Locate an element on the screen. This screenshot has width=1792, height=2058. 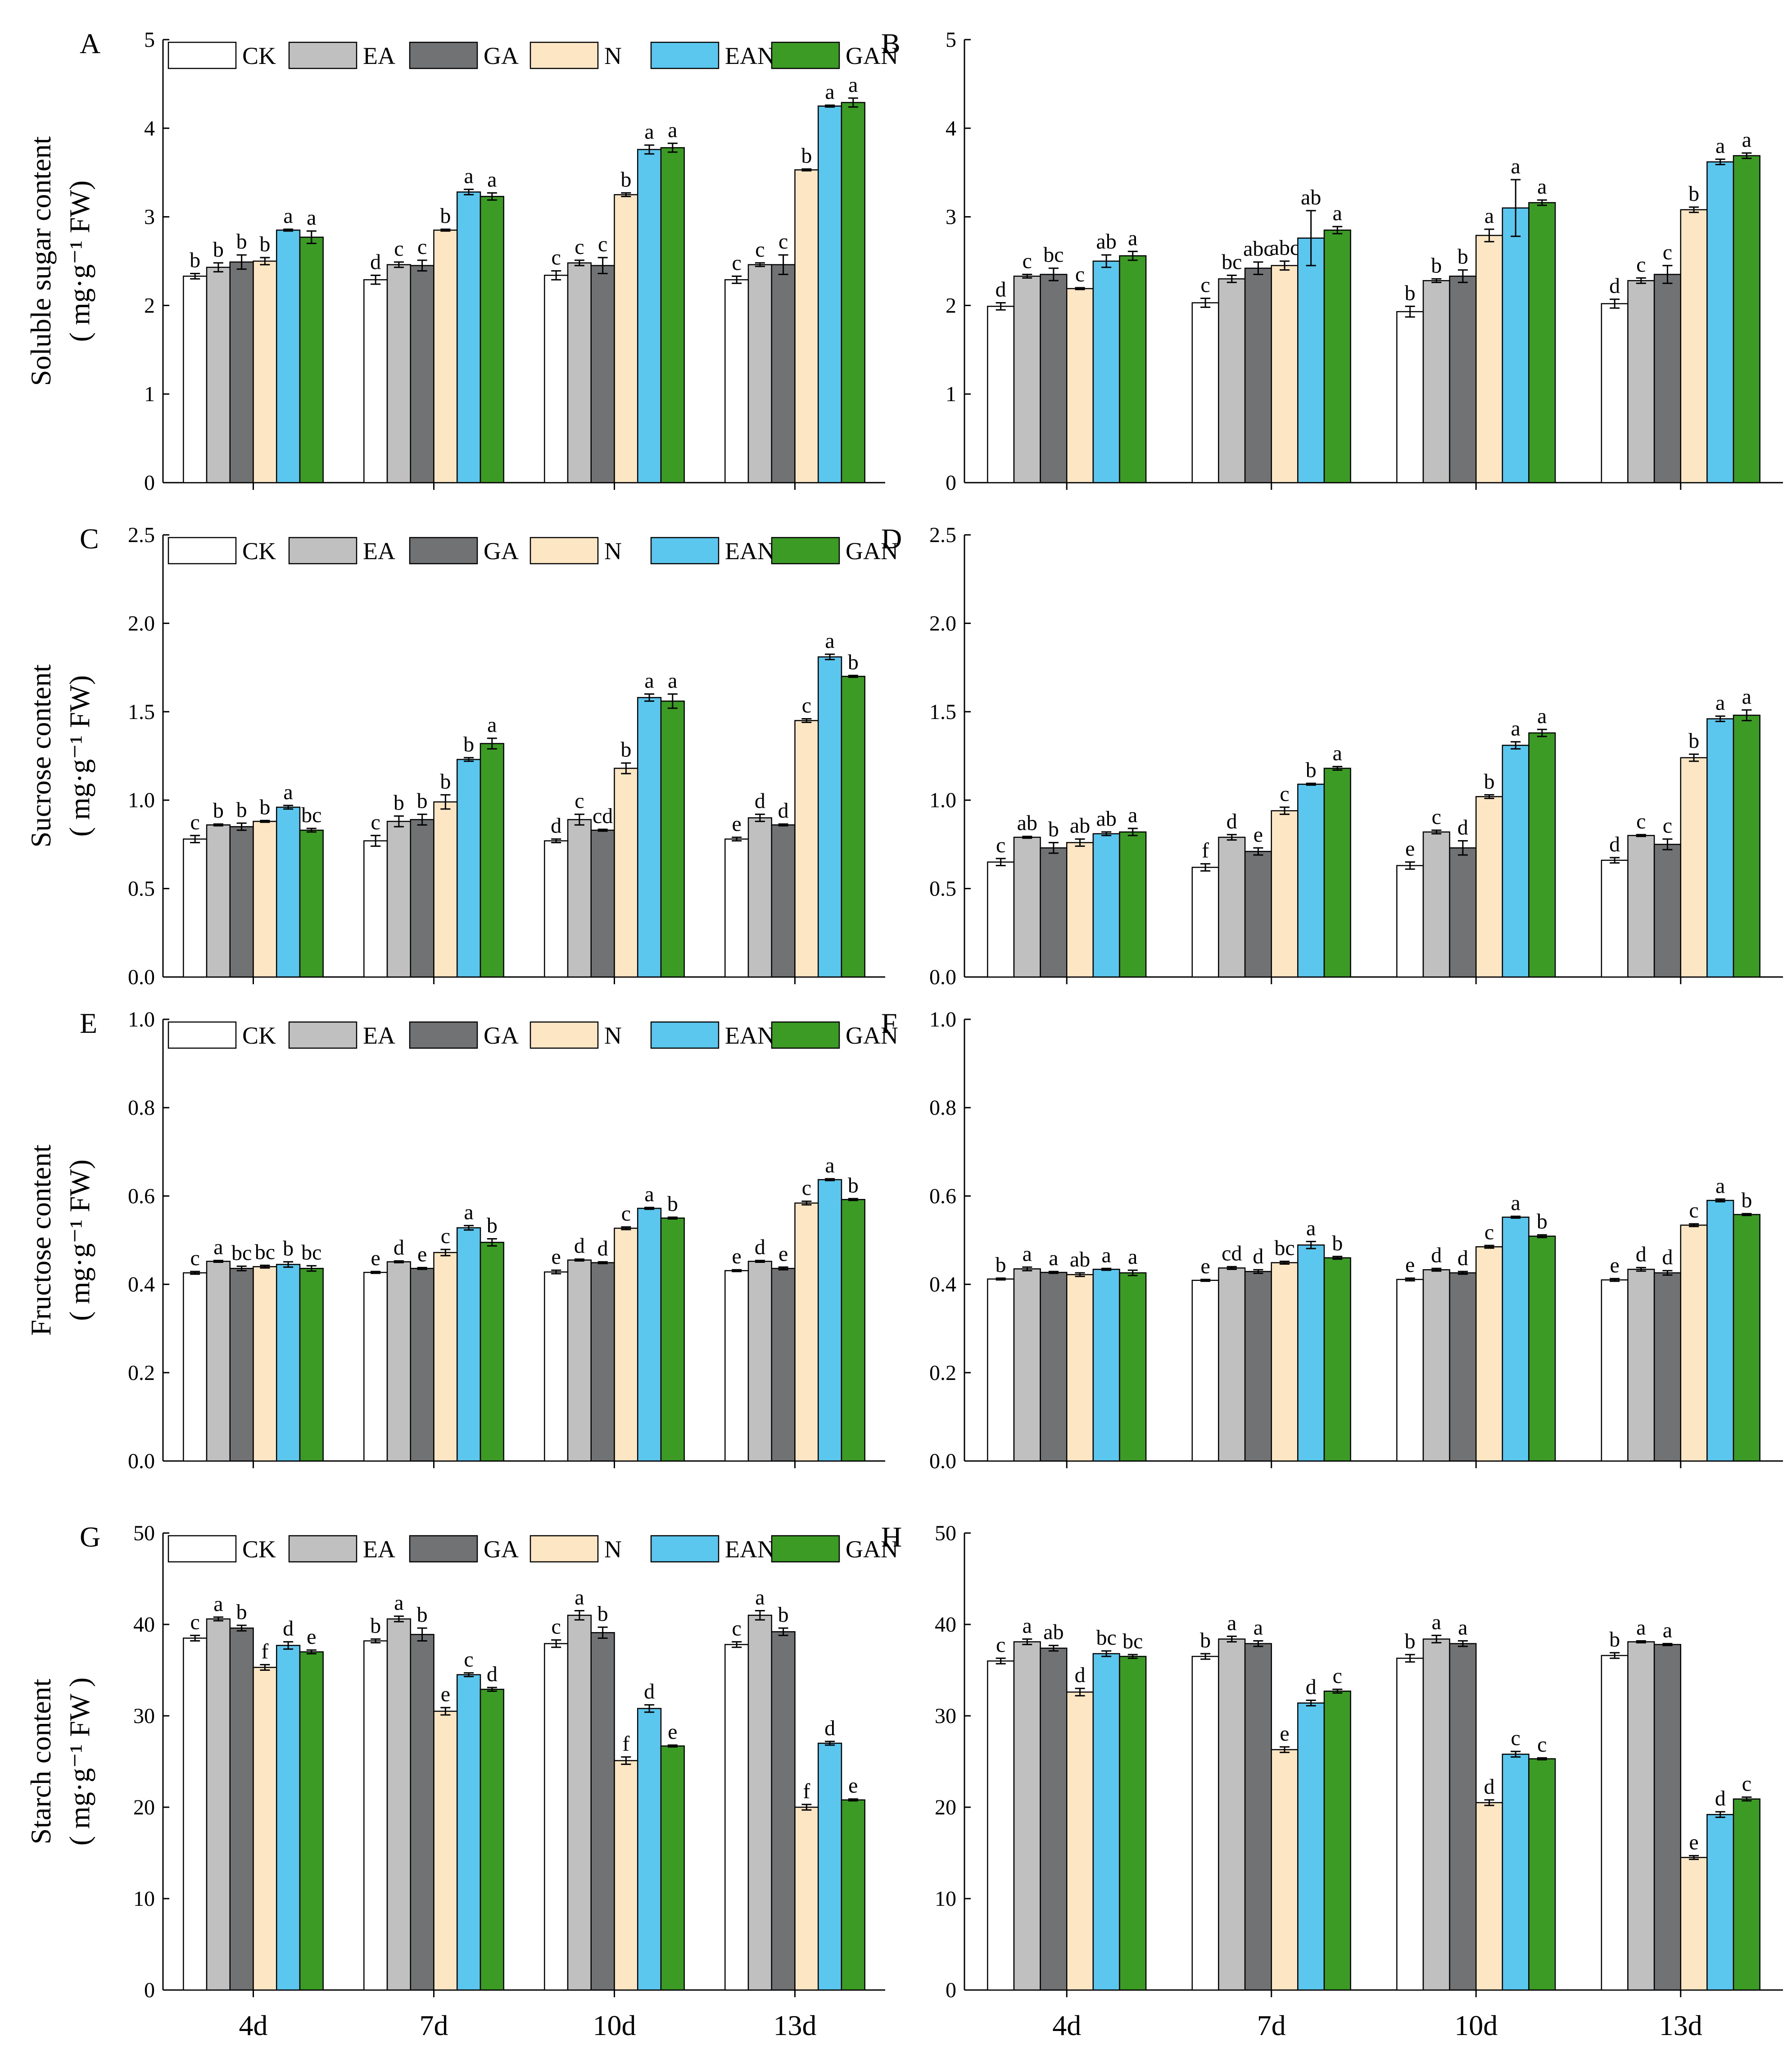
legend-swatch-ck is located at coordinates (202, 551).